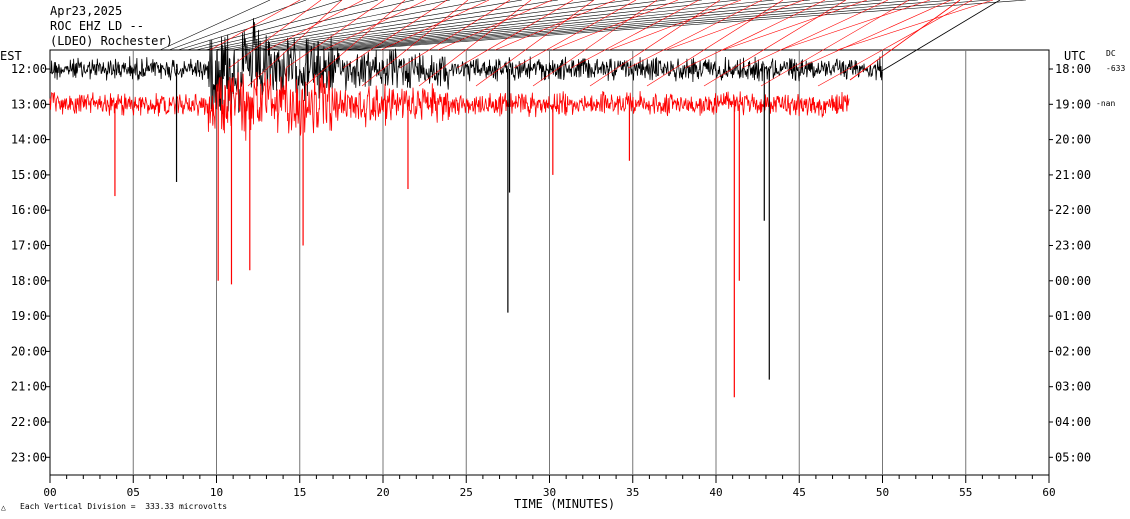  I want to click on right-tick-label: 04:00, so click(1073, 422).